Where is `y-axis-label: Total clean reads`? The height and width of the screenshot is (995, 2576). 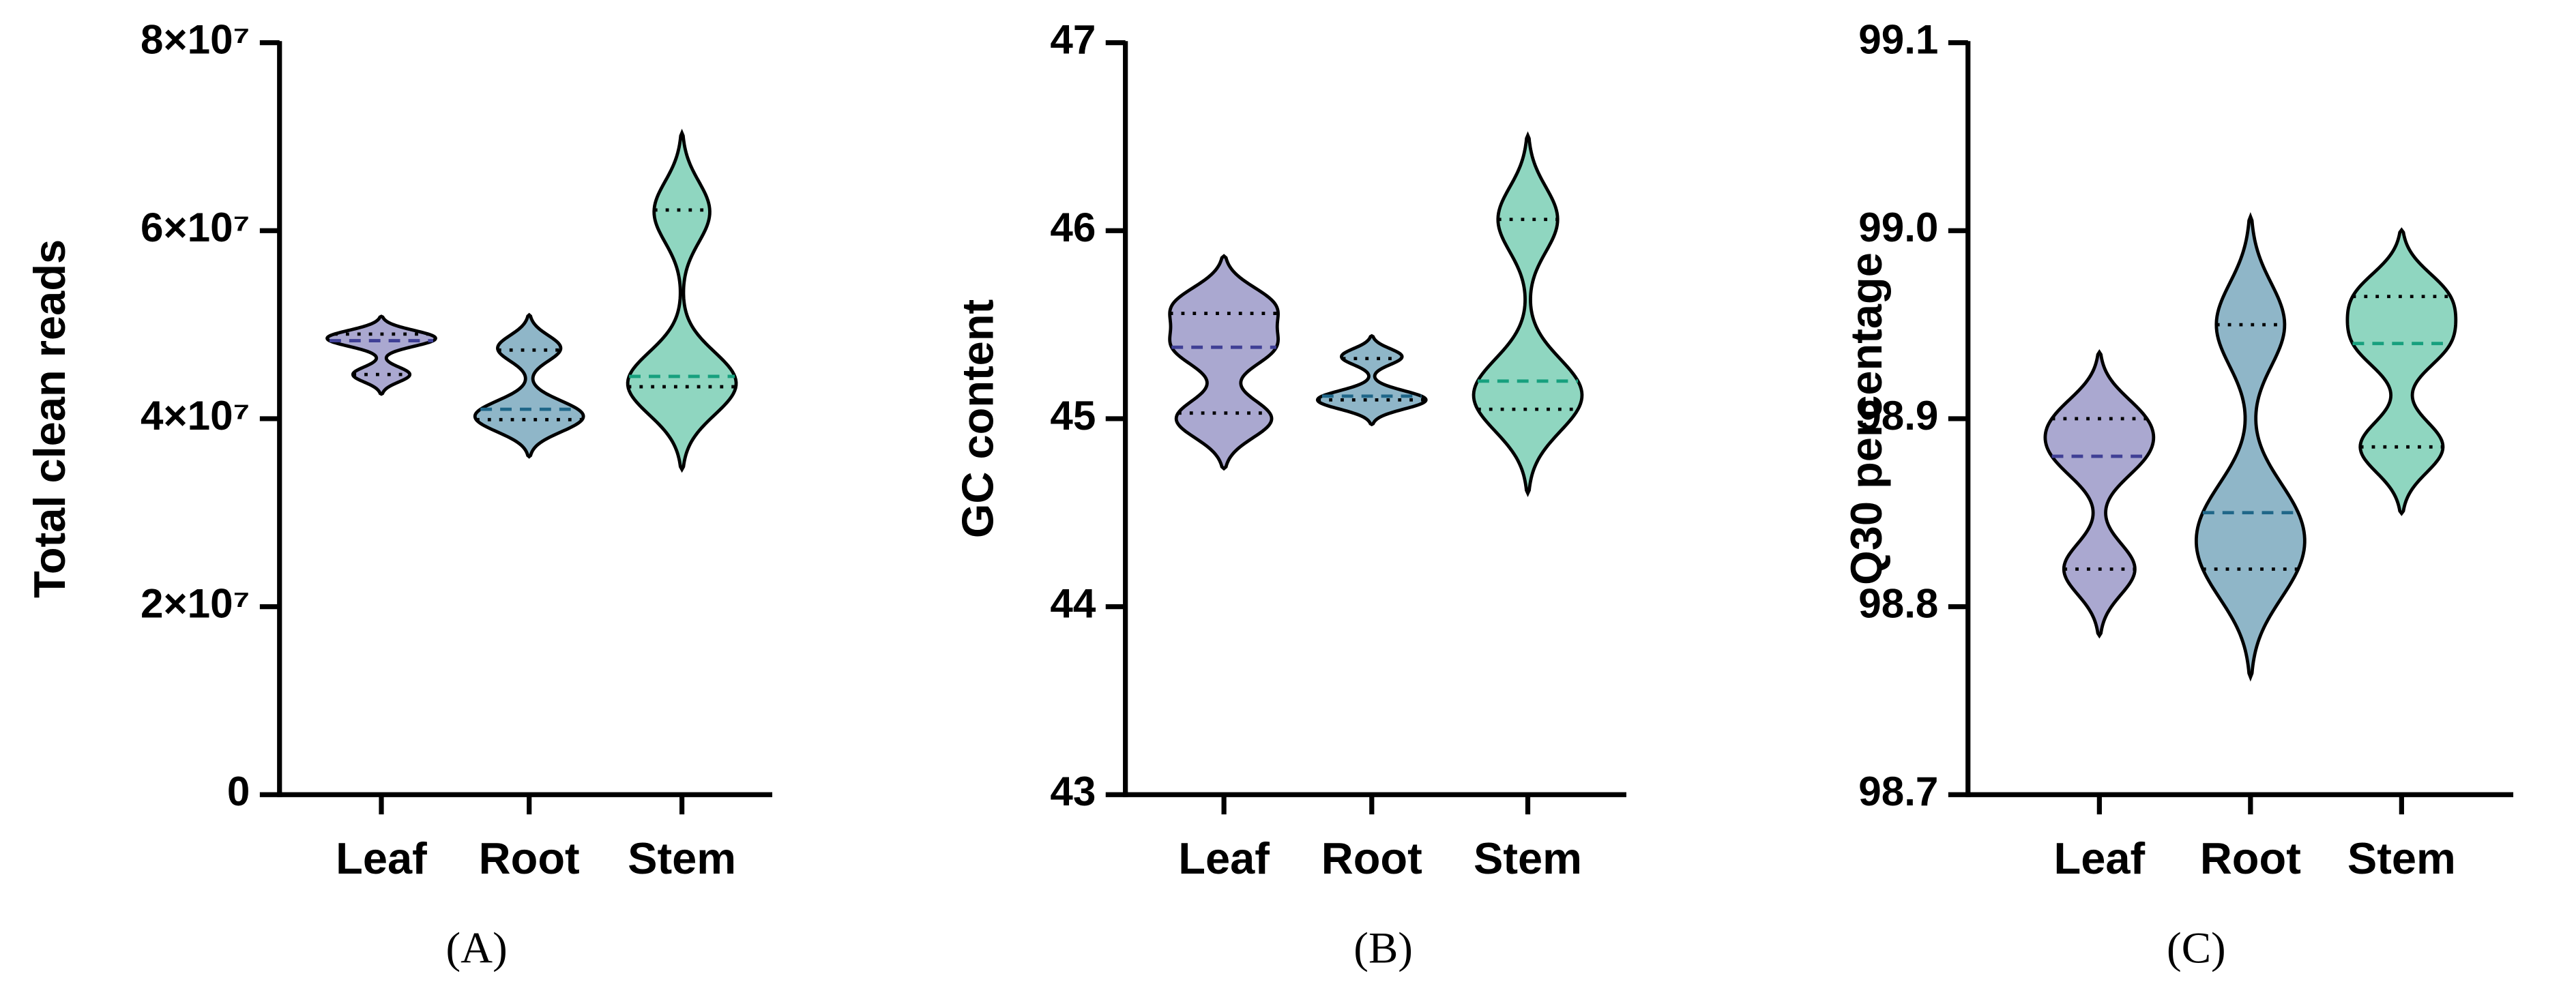 y-axis-label: Total clean reads is located at coordinates (49, 418).